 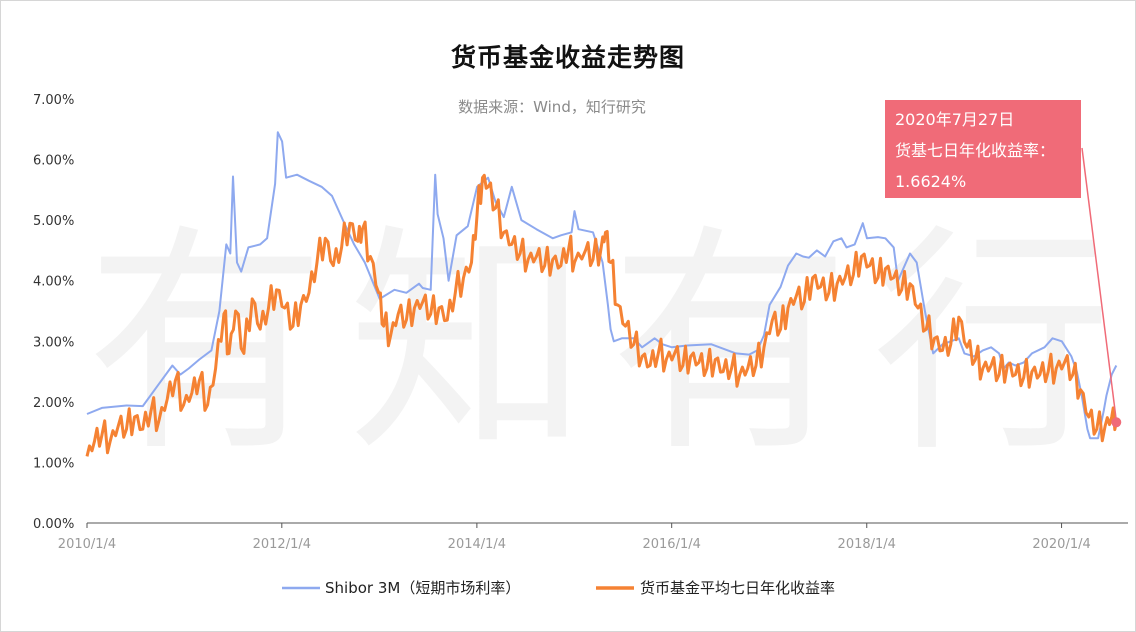 What do you see at coordinates (567, 57) in the screenshot?
I see `chart-title: 货币基金收益走势图` at bounding box center [567, 57].